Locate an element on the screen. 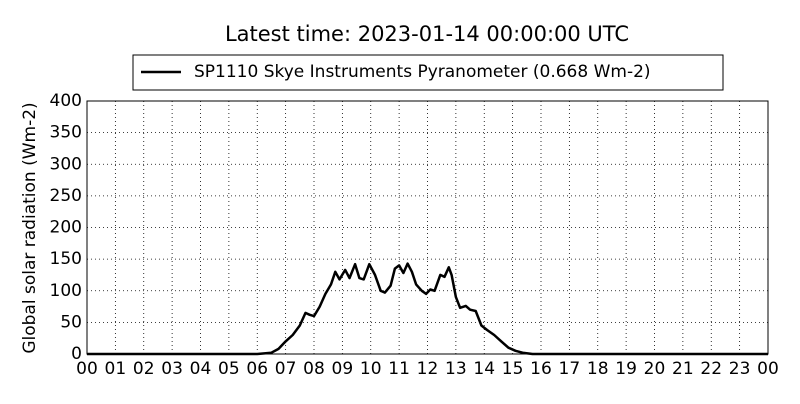  x-tick-label: 15 is located at coordinates (513, 369).